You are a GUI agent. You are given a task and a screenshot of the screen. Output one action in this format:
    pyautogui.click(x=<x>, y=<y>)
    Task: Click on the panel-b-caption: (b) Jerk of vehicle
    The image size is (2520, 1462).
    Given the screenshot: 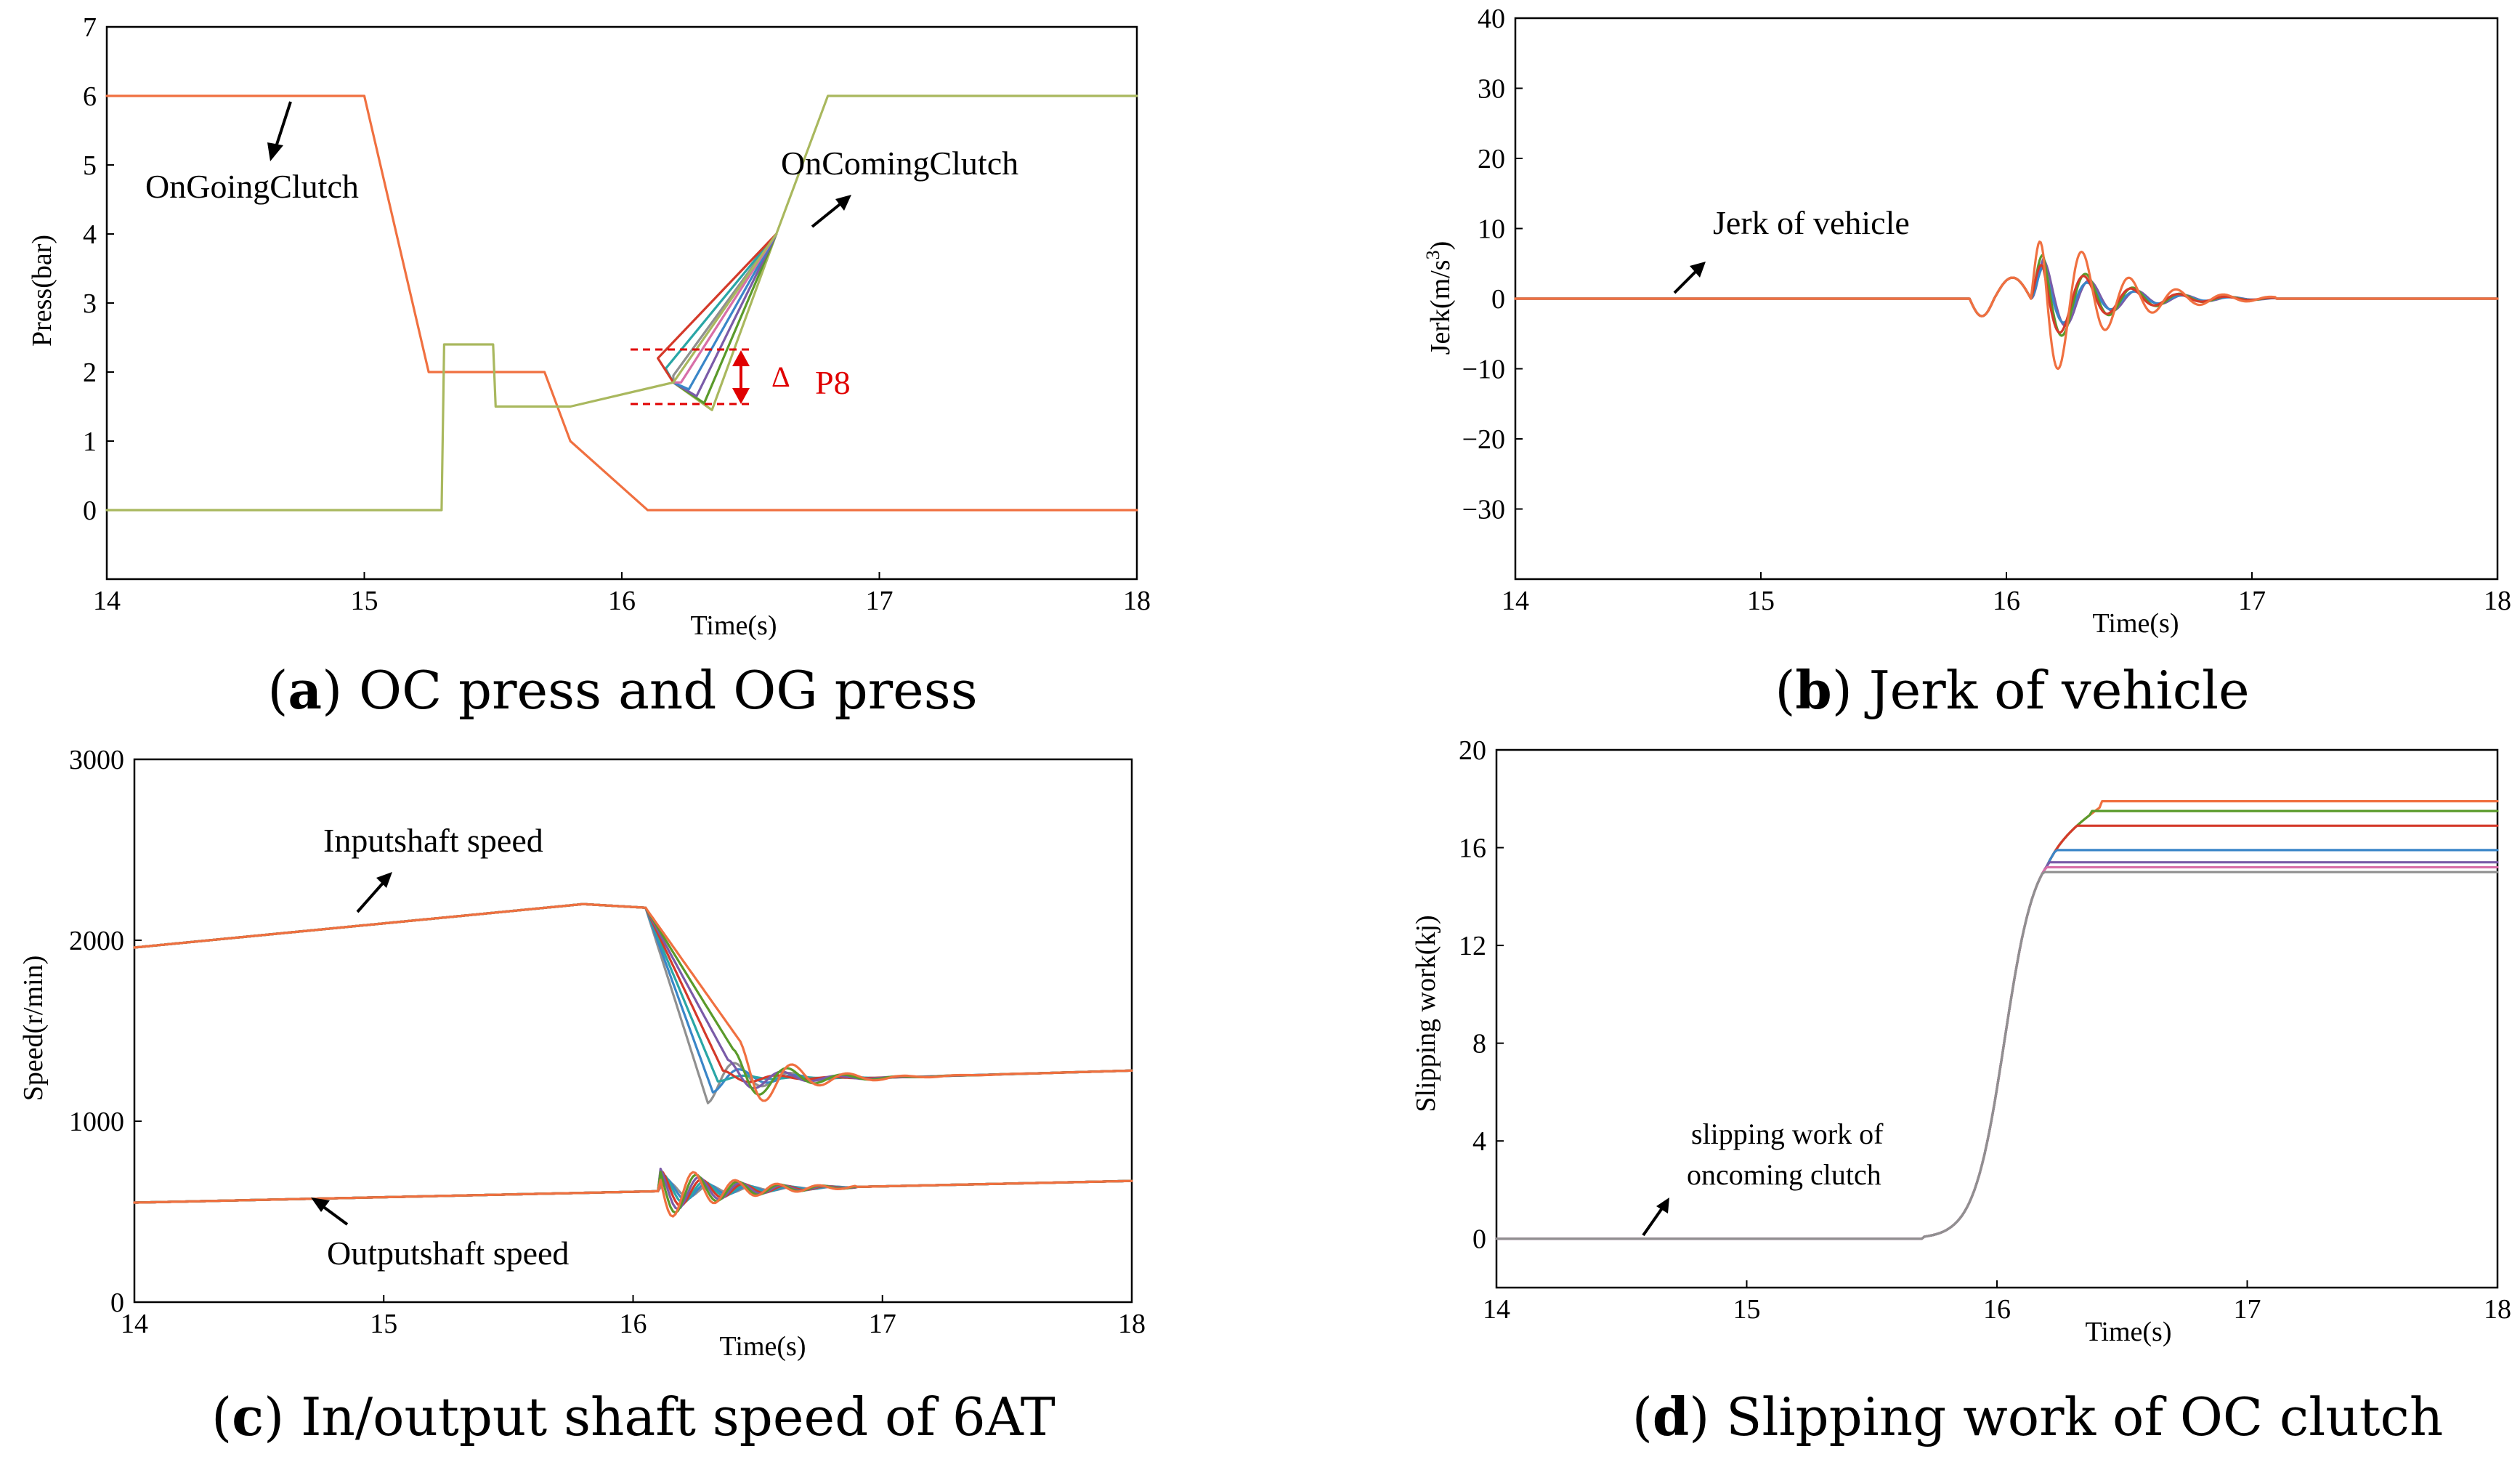 What is the action you would take?
    pyautogui.click(x=2012, y=690)
    